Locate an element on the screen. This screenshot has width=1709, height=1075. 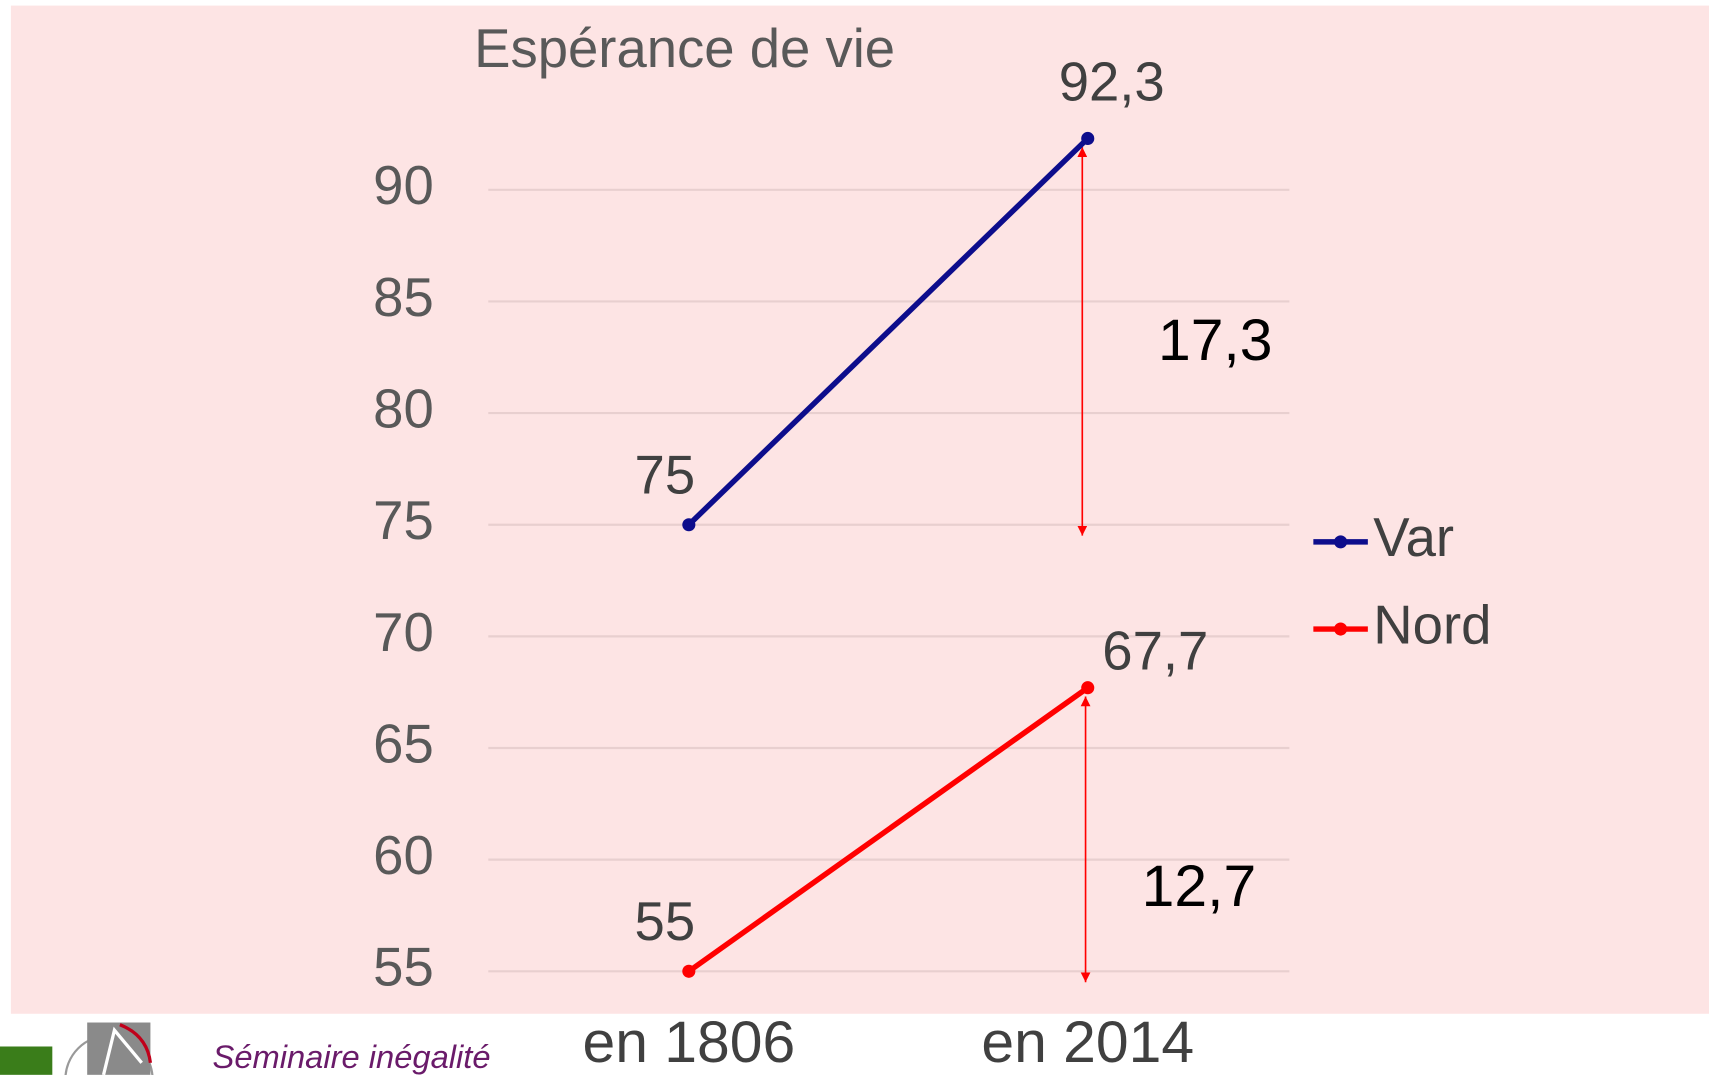
data-label: 75 is located at coordinates (665, 474).